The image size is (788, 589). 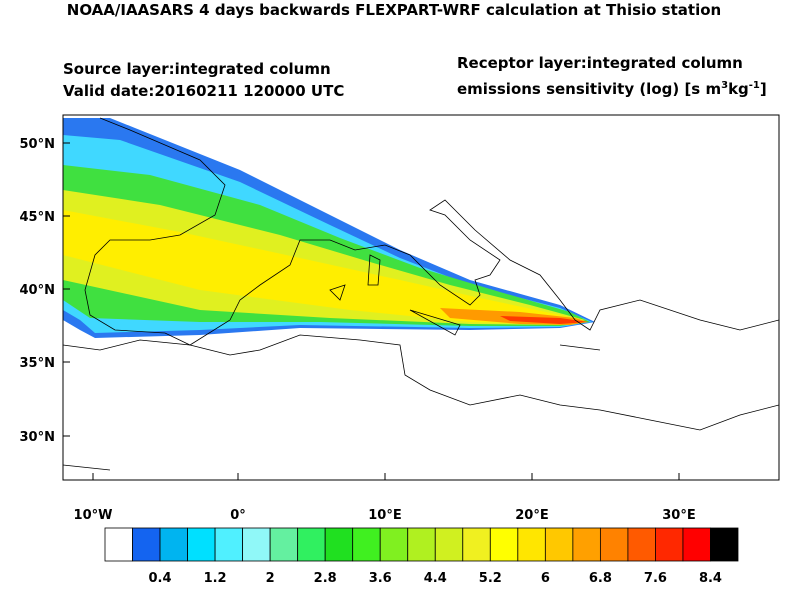 I want to click on coastline, so click(x=421, y=382).